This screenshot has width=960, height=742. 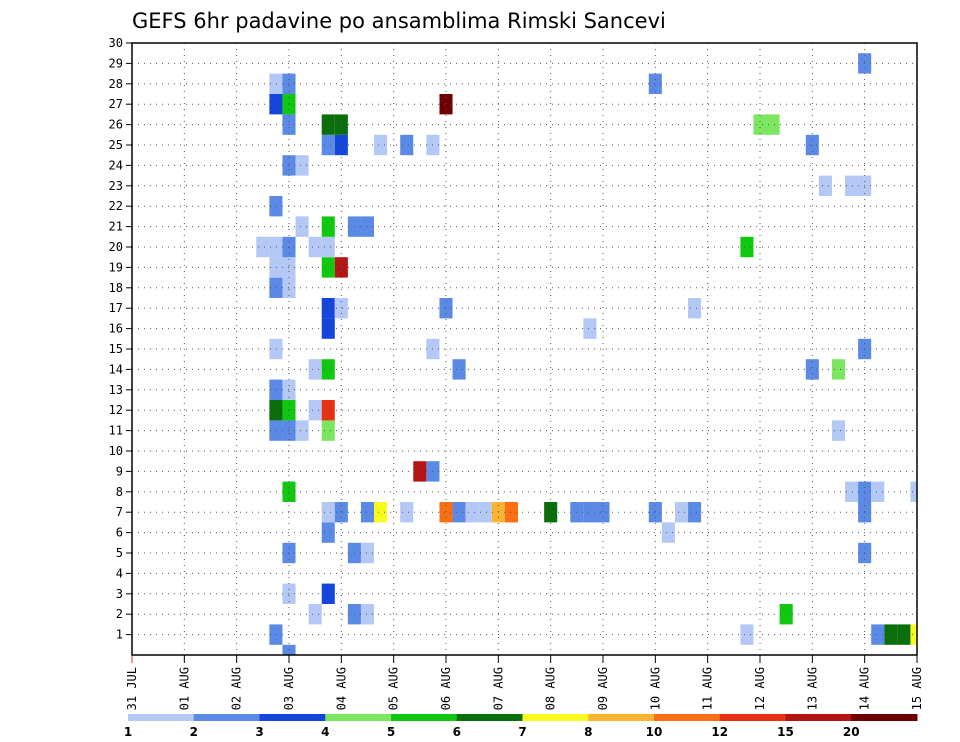 I want to click on legend-label: 1, so click(x=128, y=732).